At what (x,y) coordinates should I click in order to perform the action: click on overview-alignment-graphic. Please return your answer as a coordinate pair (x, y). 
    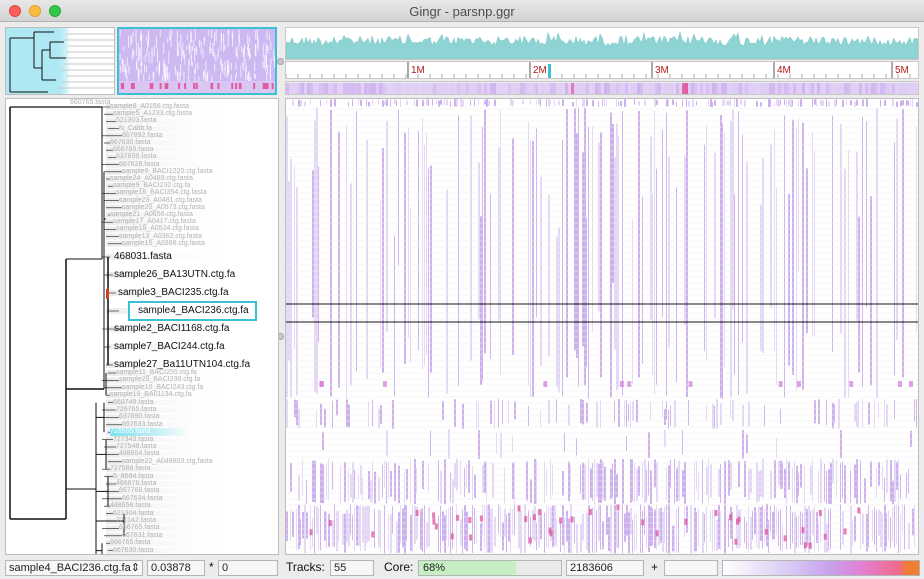
    Looking at the image, I should click on (197, 61).